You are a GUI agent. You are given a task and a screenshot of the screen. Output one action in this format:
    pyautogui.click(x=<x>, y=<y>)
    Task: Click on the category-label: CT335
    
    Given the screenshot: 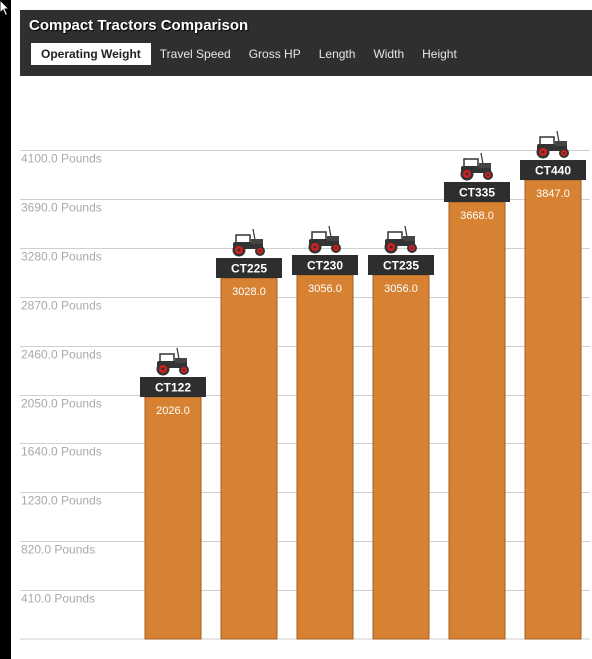 What is the action you would take?
    pyautogui.click(x=477, y=193)
    